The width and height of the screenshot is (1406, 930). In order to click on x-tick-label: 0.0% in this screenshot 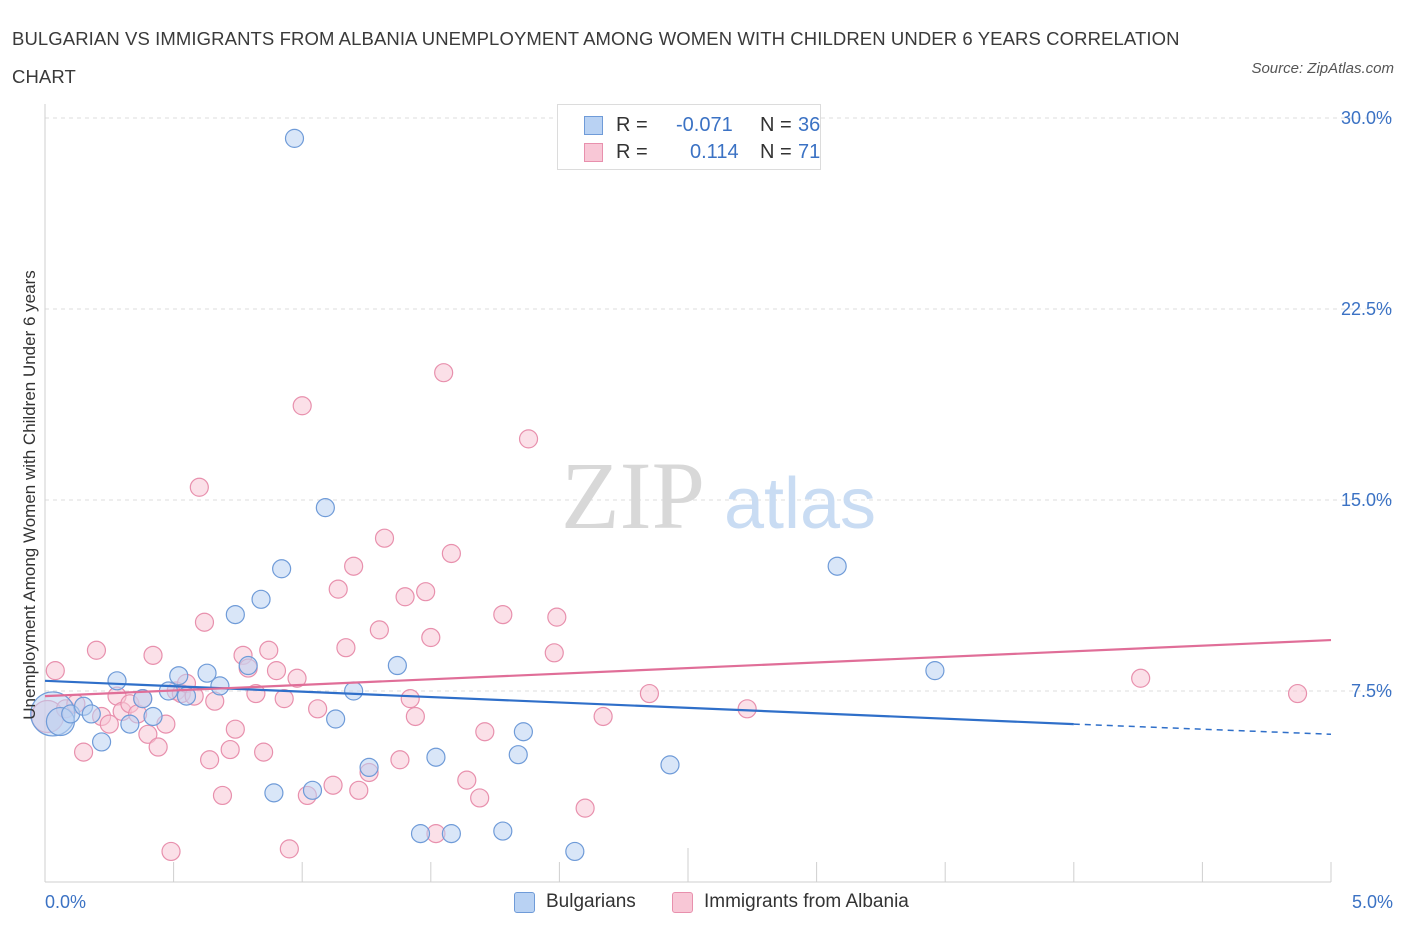, I will do `click(65, 902)`.